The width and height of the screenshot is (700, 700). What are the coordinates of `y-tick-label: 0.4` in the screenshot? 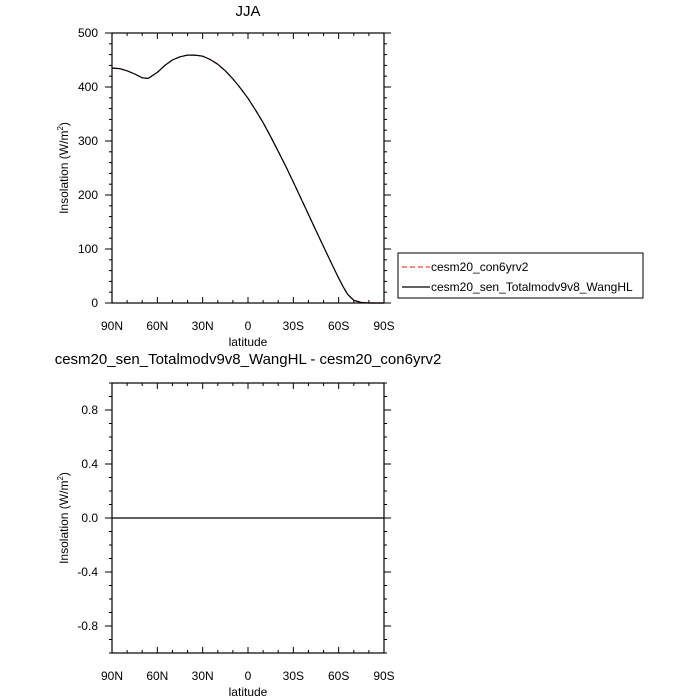 It's located at (89, 464).